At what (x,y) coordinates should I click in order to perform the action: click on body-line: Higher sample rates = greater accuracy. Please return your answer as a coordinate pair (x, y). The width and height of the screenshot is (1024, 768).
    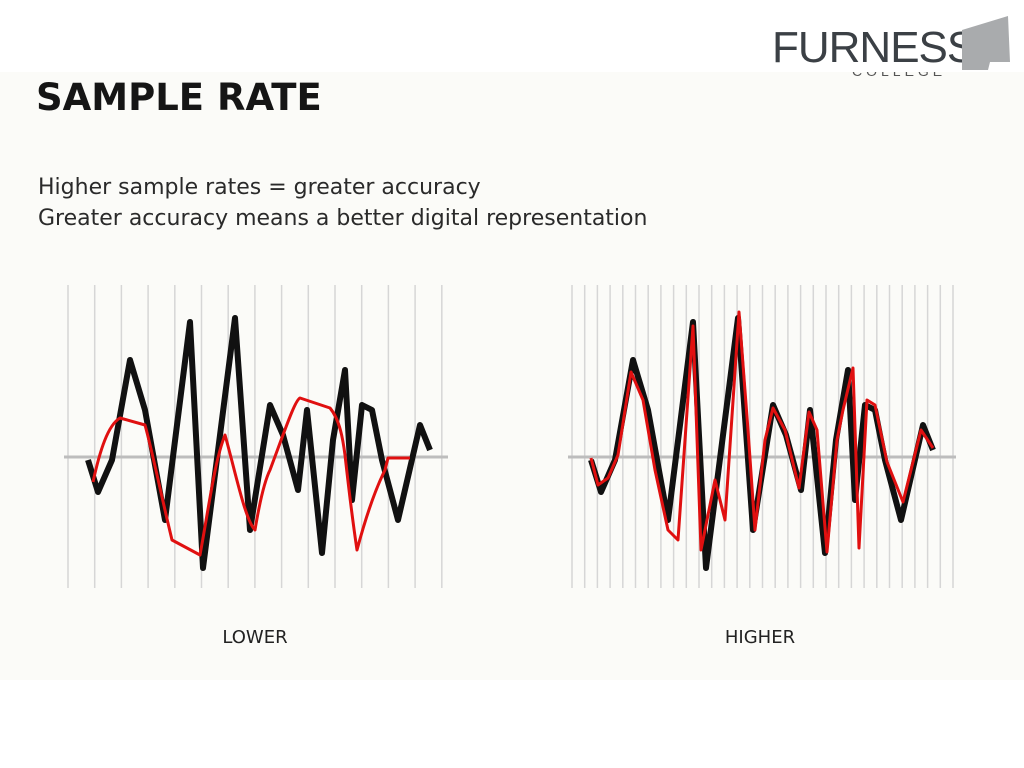
    Looking at the image, I should click on (259, 187).